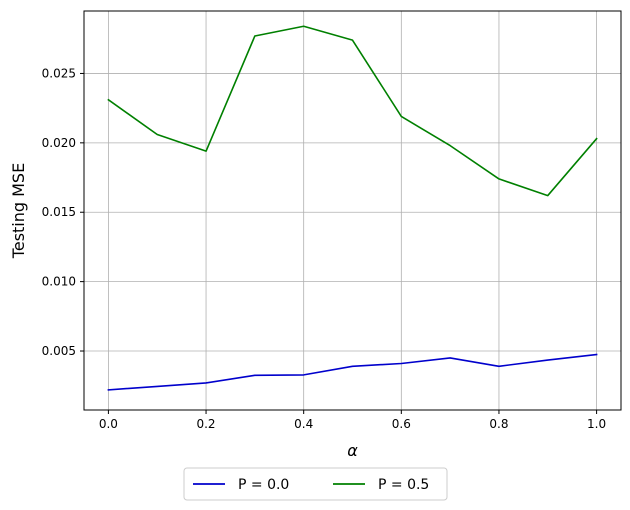 This screenshot has height=510, width=630. Describe the element at coordinates (108, 424) in the screenshot. I see `x-tick-label: 0.0` at that location.